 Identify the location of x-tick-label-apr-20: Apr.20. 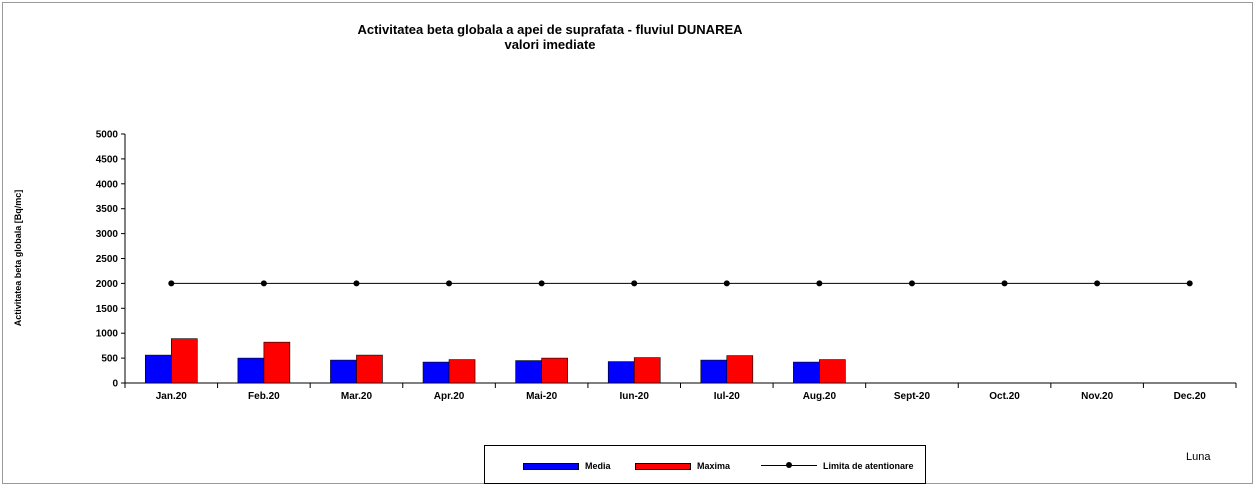
(449, 396).